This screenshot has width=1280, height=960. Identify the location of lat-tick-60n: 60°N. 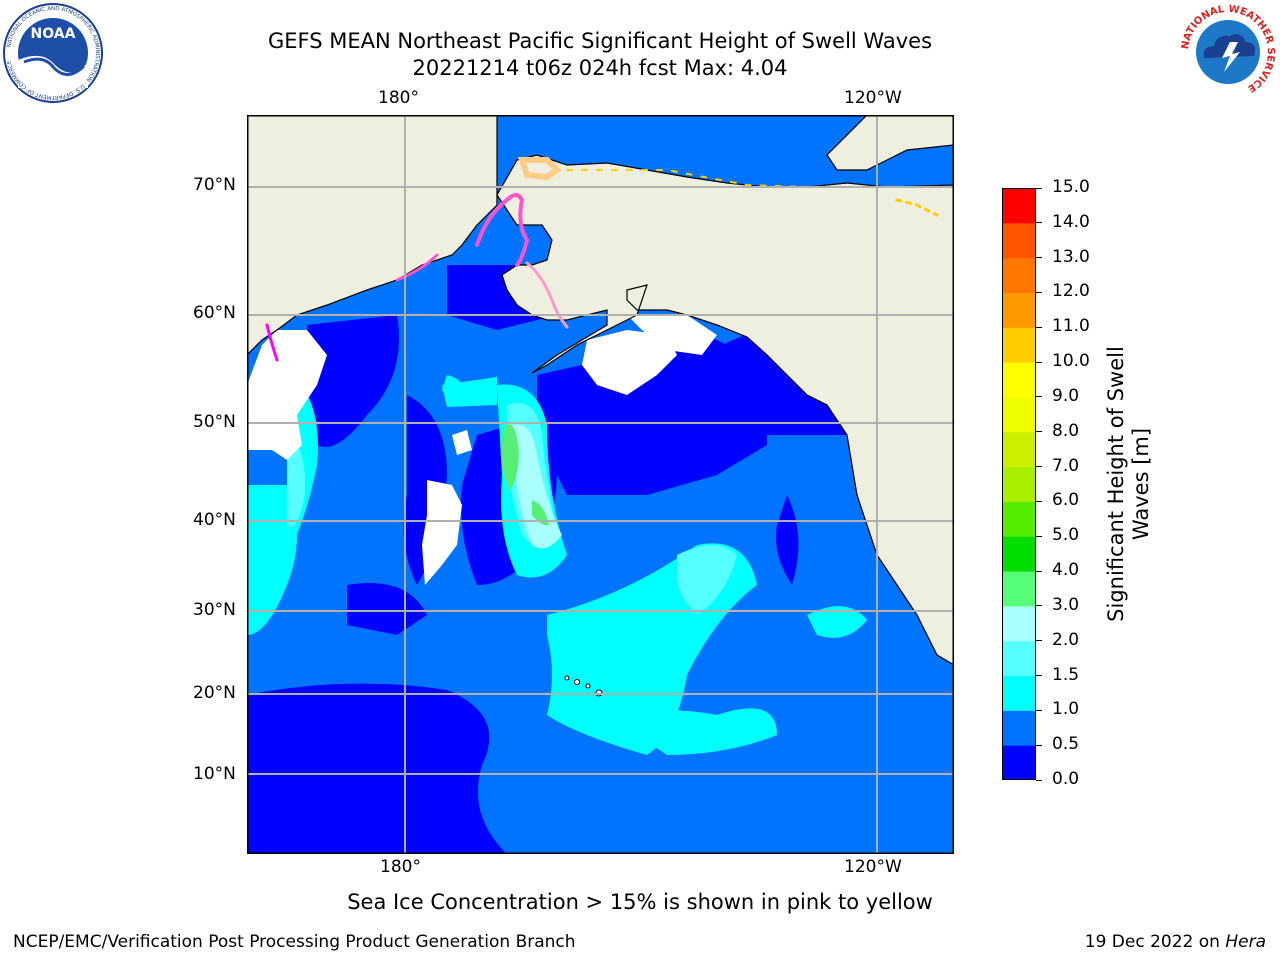
(214, 313).